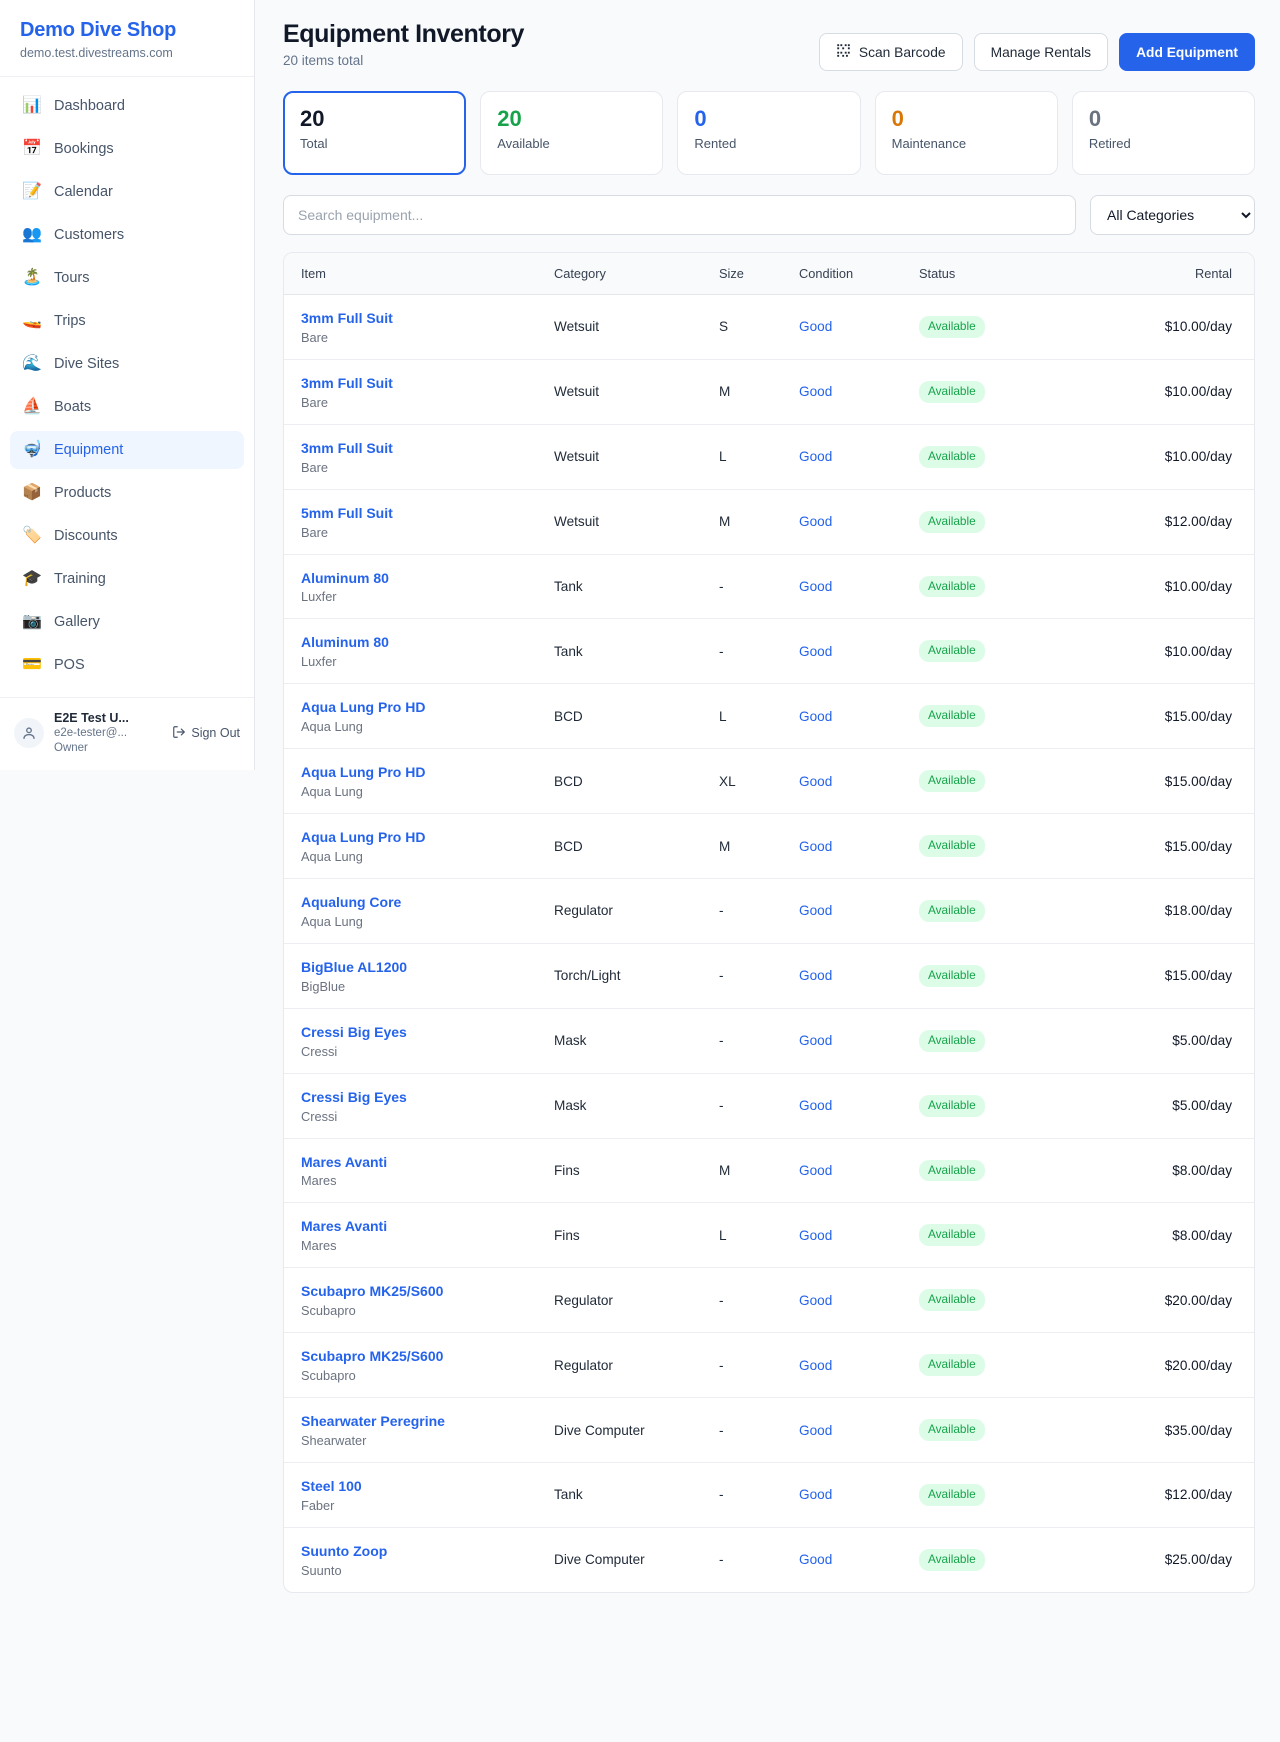 Image resolution: width=1280 pixels, height=1742 pixels. I want to click on sidebar-item-bookings: 📅 Bookings, so click(127, 149).